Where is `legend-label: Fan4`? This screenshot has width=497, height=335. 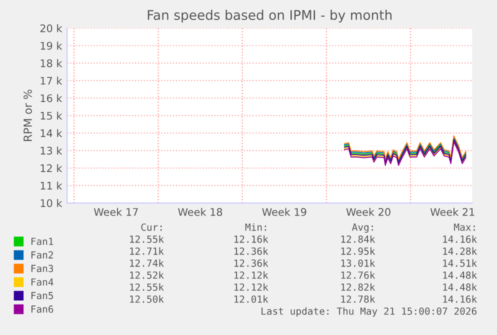
legend-label: Fan4 is located at coordinates (42, 282).